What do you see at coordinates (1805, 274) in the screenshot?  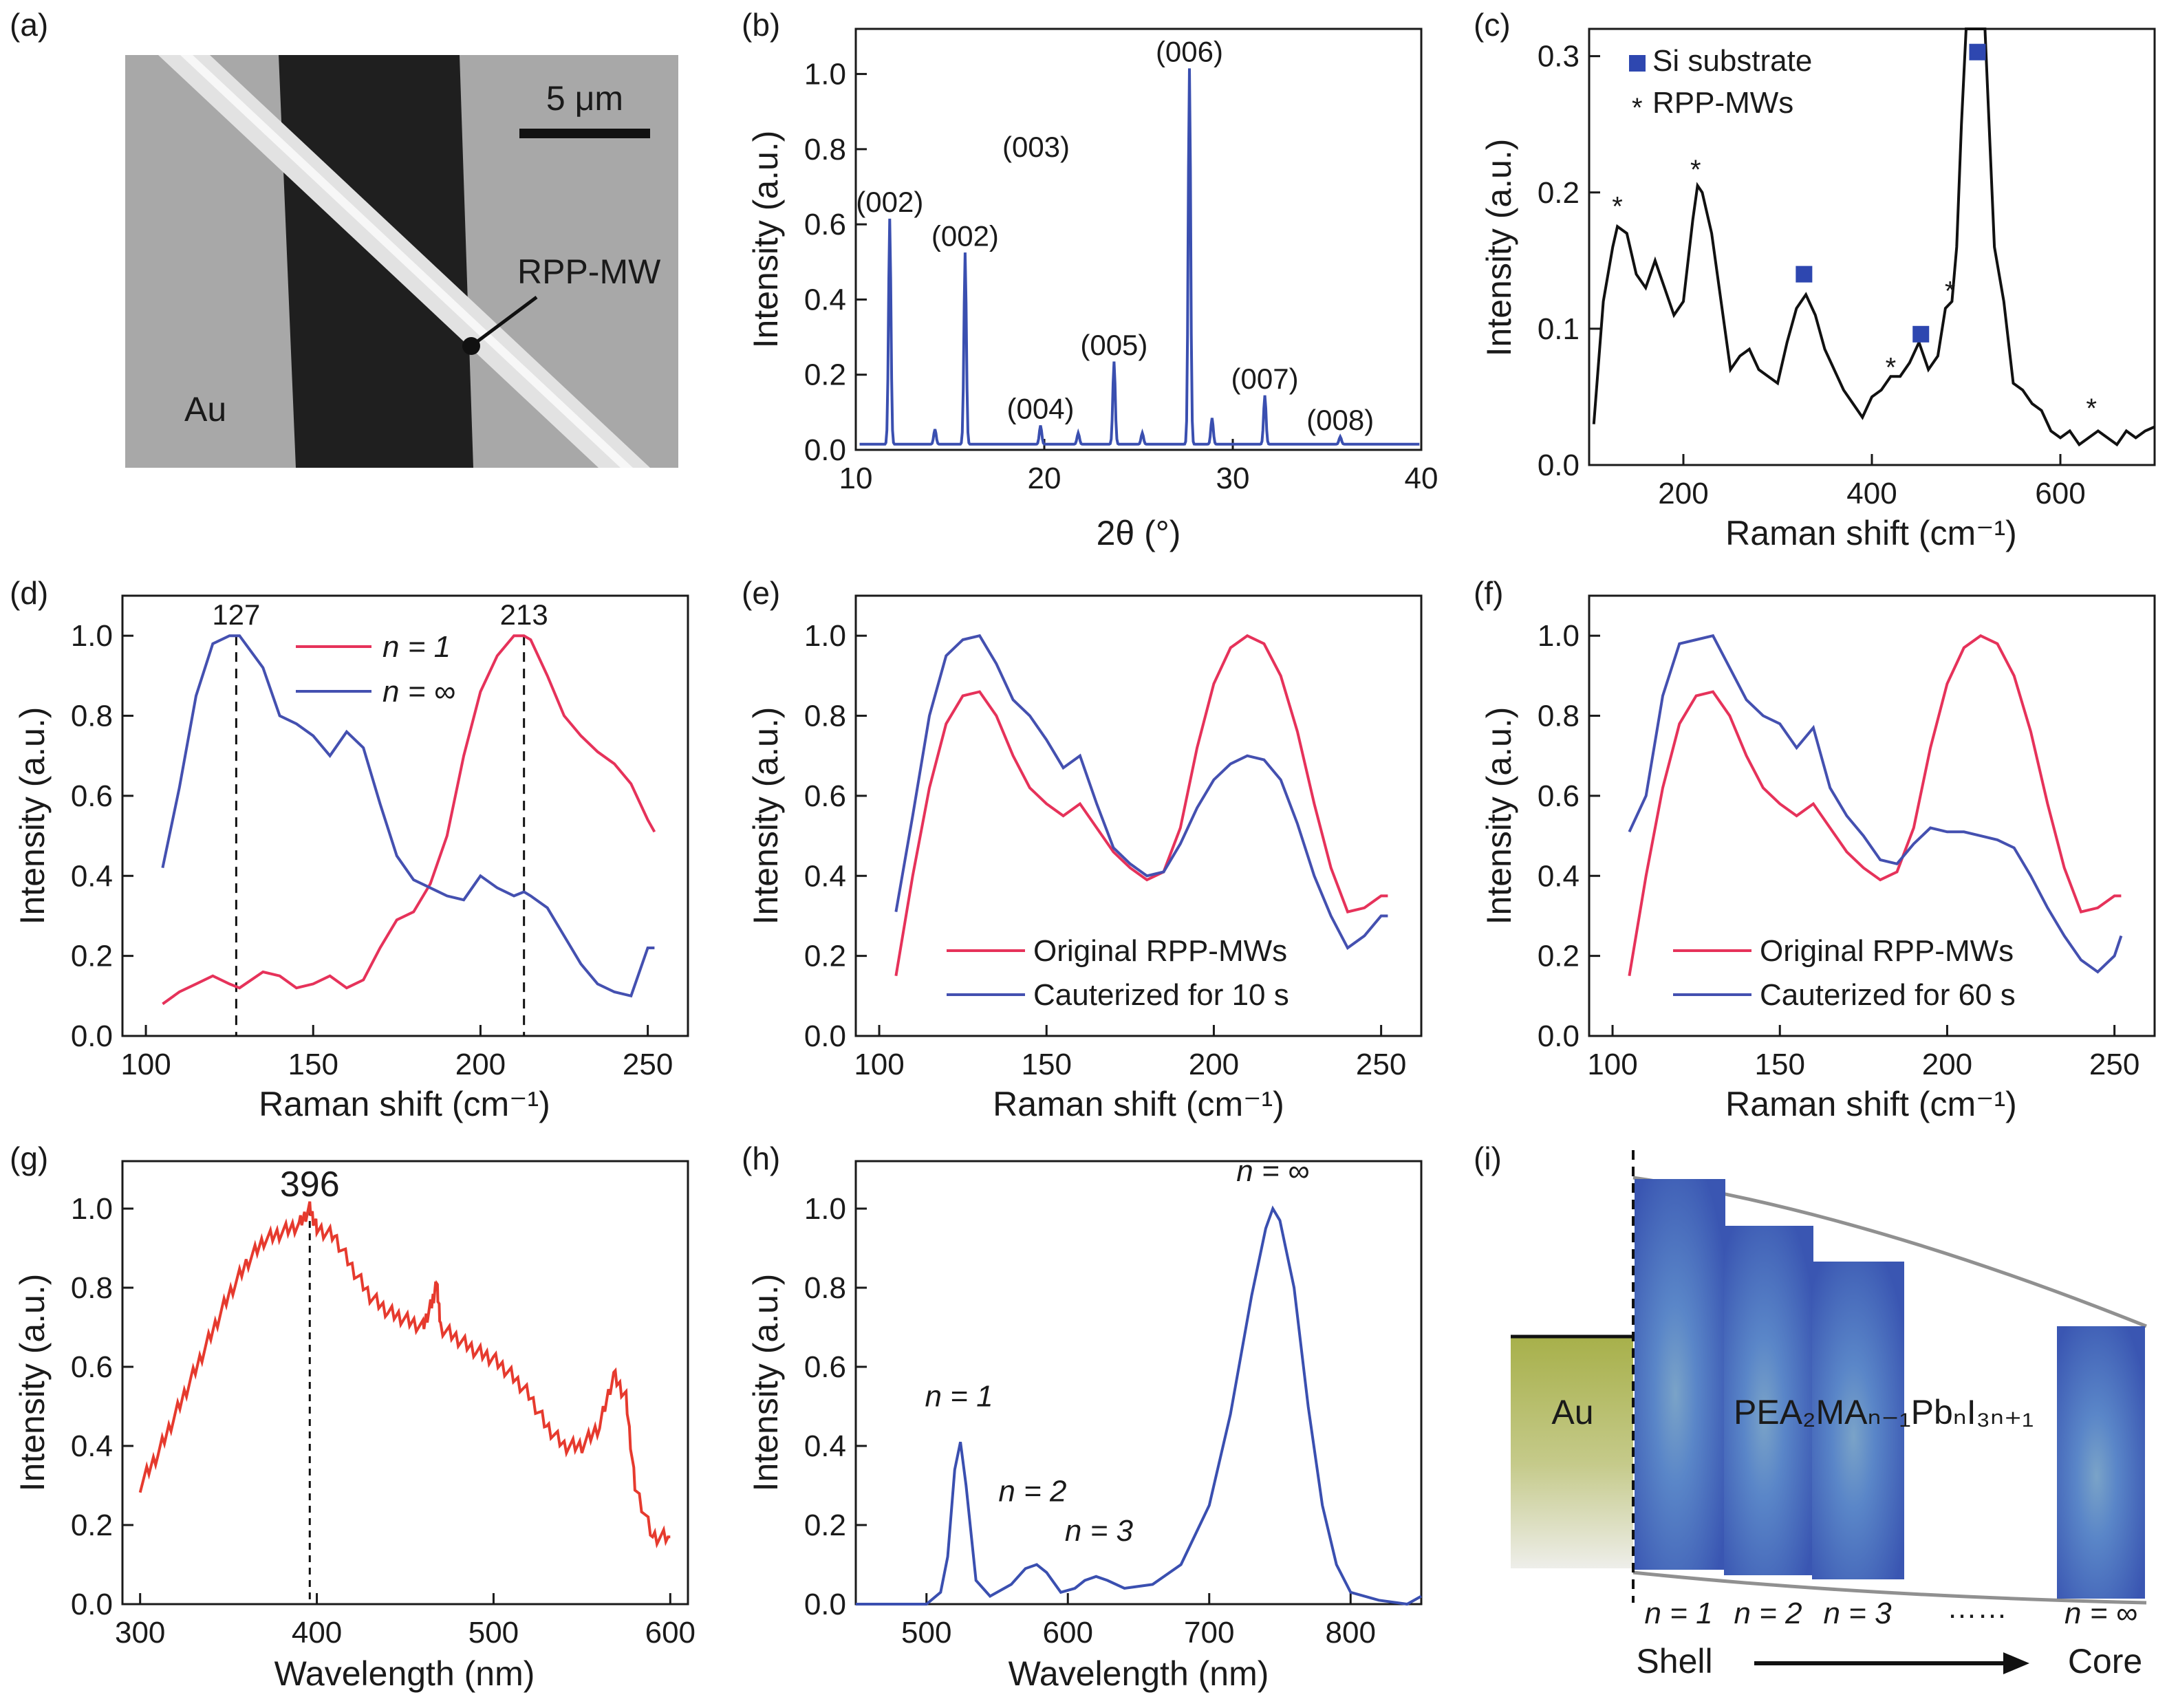 I see `si-substrate-marker` at bounding box center [1805, 274].